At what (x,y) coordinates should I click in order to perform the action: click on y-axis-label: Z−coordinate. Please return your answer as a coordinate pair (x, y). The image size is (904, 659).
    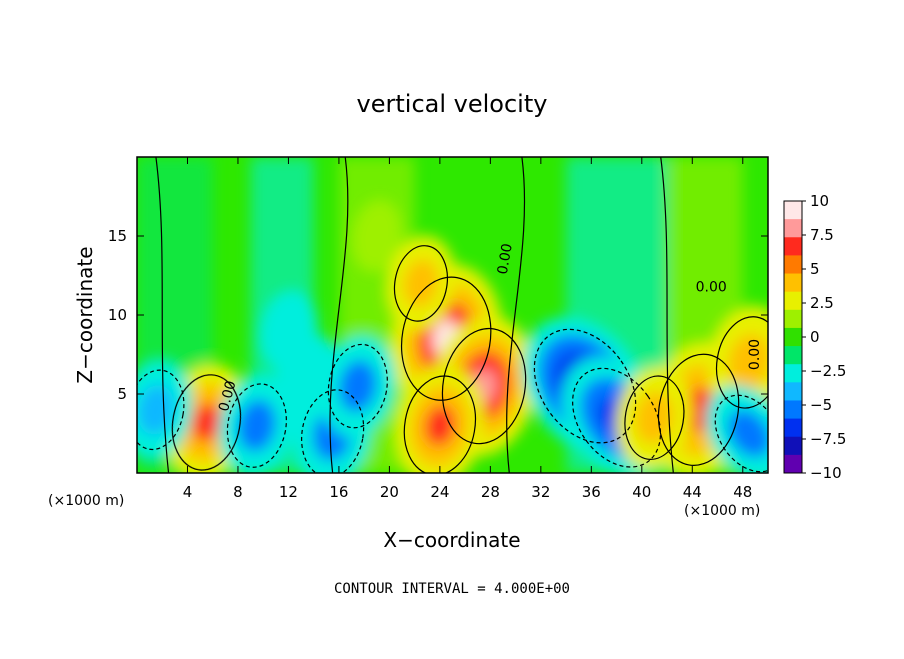
    Looking at the image, I should click on (85, 314).